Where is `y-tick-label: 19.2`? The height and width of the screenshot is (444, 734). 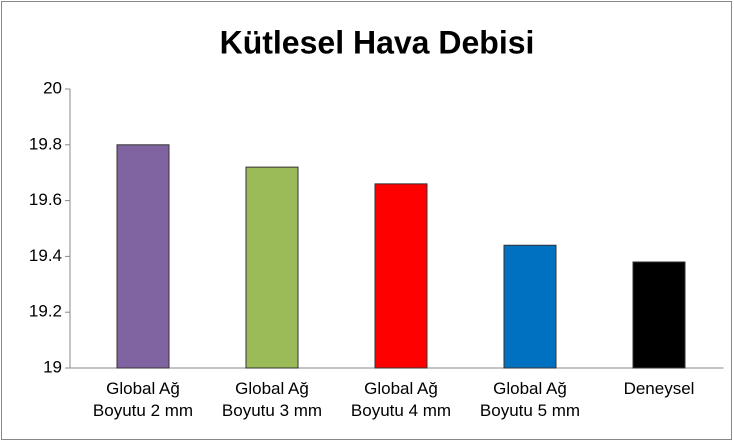
y-tick-label: 19.2 is located at coordinates (45, 311).